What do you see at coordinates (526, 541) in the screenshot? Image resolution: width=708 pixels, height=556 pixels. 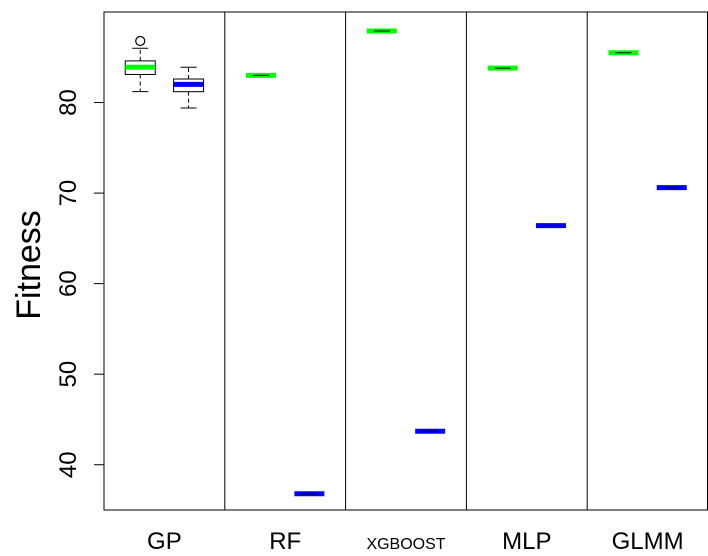 I see `x-category-label: MLP` at bounding box center [526, 541].